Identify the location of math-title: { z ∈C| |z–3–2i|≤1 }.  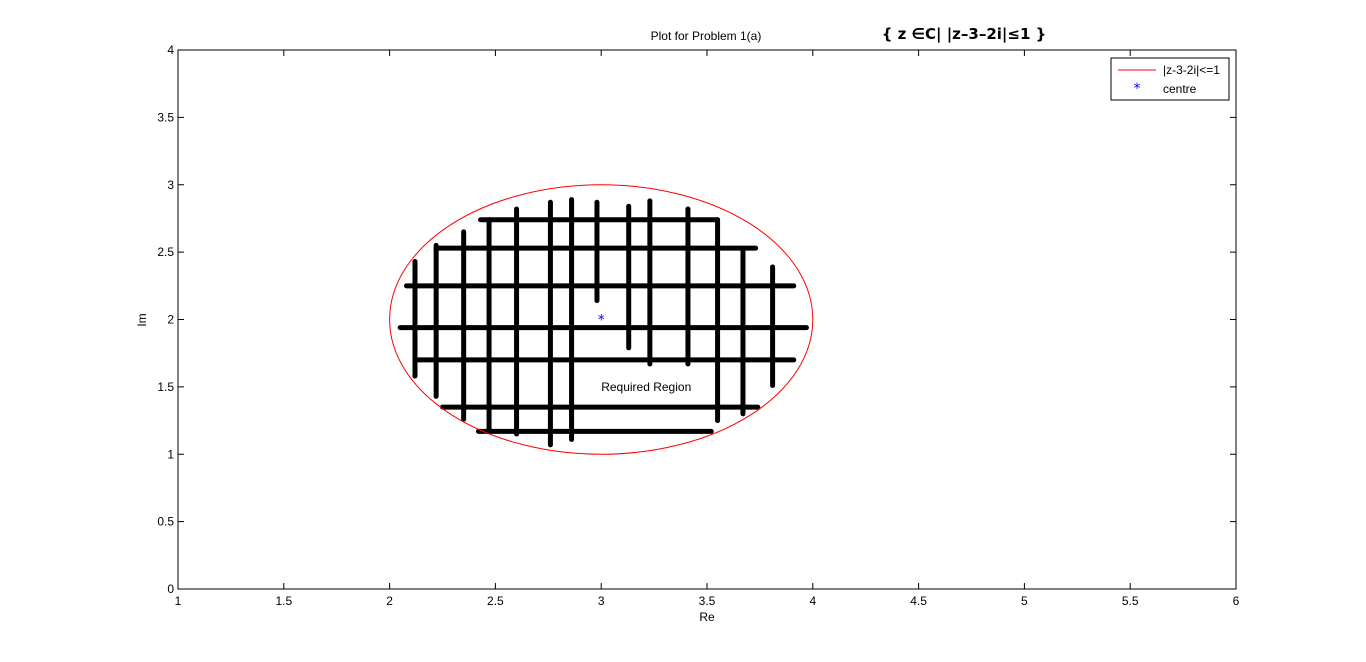
(964, 34).